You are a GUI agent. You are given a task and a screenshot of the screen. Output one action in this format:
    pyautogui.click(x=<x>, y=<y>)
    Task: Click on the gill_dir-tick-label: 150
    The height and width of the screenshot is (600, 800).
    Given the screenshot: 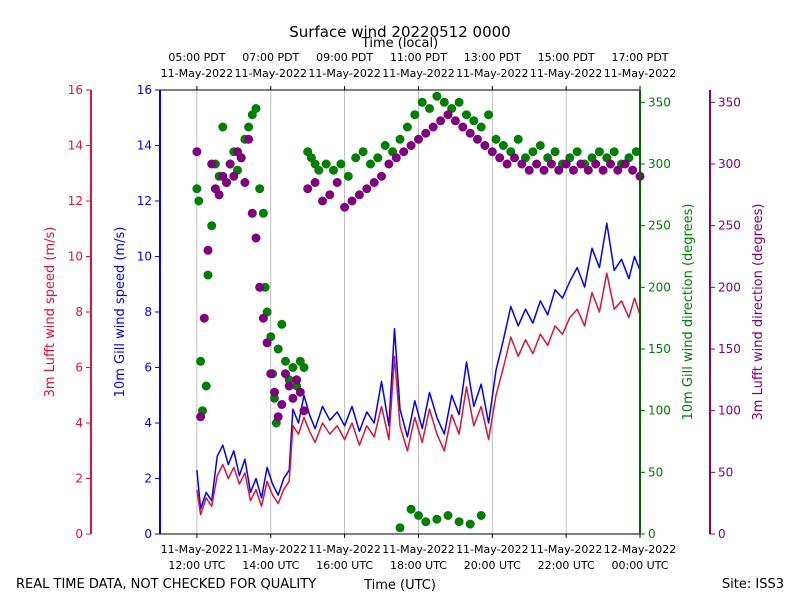 What is the action you would take?
    pyautogui.click(x=659, y=349)
    